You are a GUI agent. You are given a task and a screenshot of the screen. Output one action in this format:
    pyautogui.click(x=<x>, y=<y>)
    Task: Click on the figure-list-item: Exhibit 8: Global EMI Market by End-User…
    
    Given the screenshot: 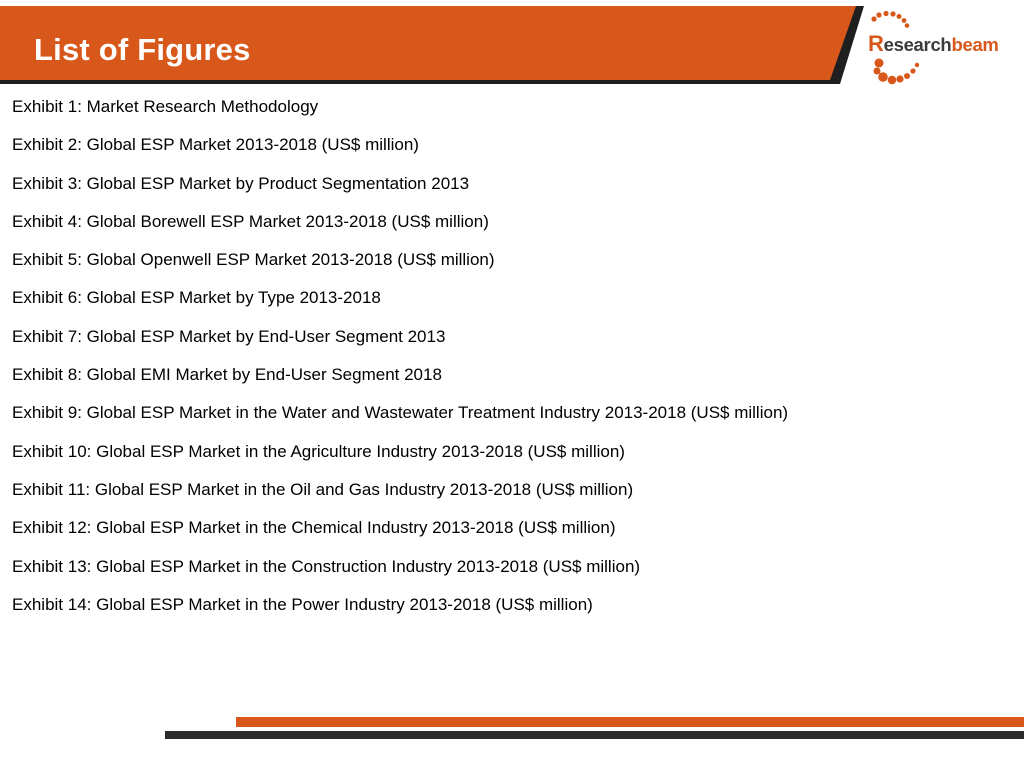 What is the action you would take?
    pyautogui.click(x=227, y=375)
    